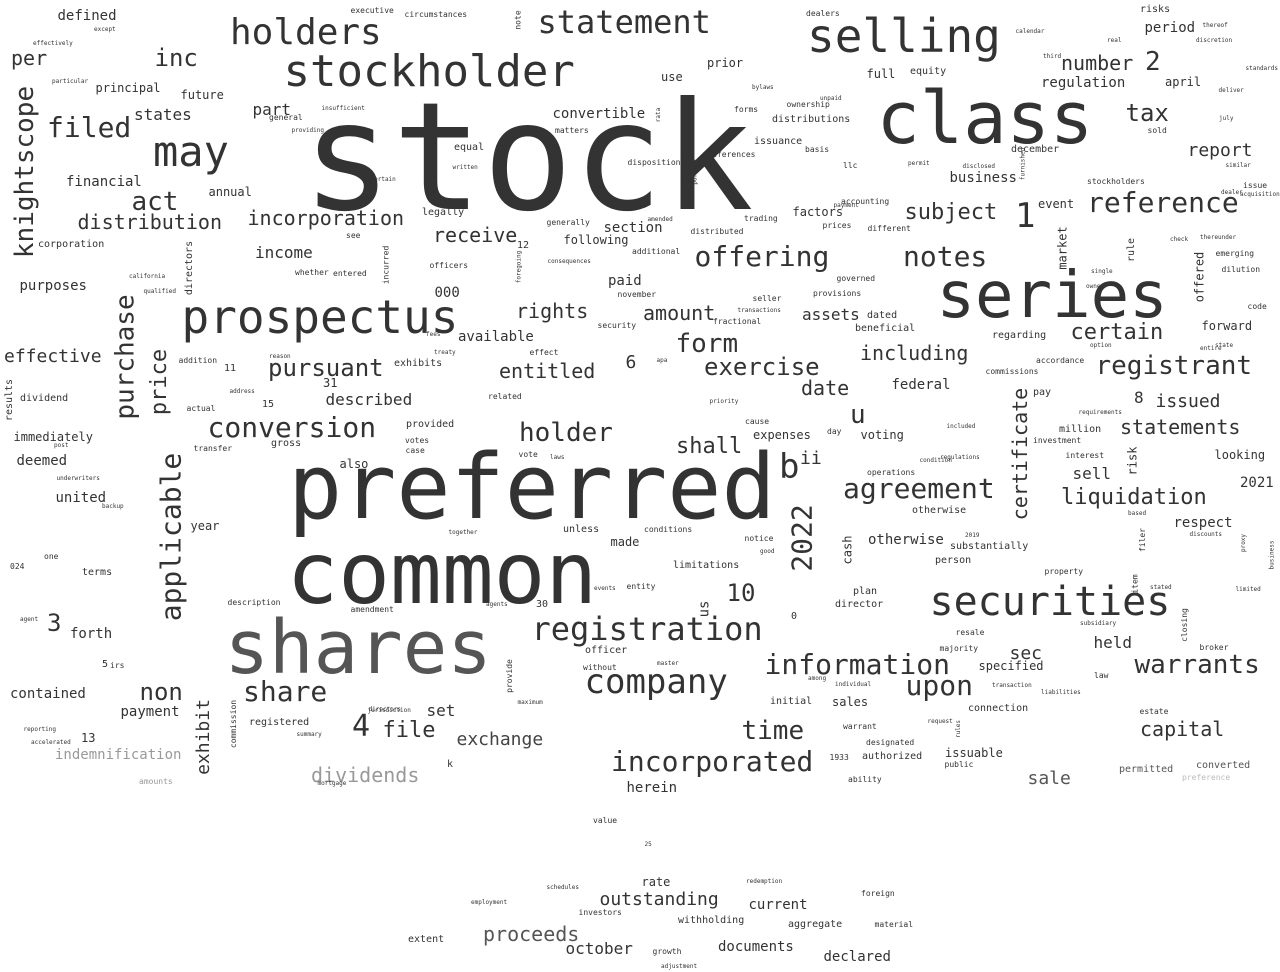 The image size is (1280, 972). What do you see at coordinates (1116, 181) in the screenshot?
I see `cloud-word: stockholders` at bounding box center [1116, 181].